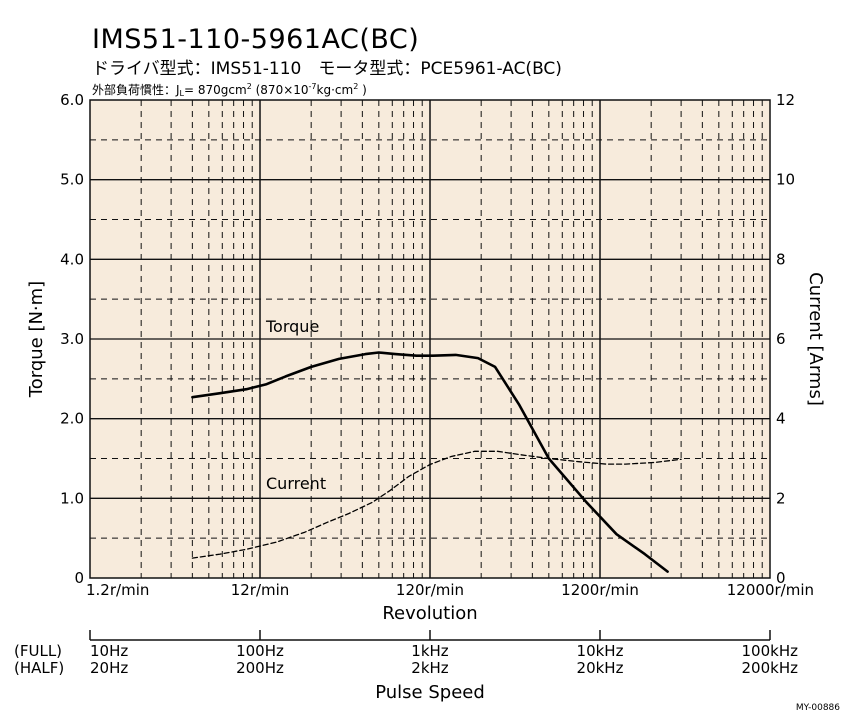 The width and height of the screenshot is (850, 720). I want to click on pulse-label-full: 10kHz, so click(600, 651).